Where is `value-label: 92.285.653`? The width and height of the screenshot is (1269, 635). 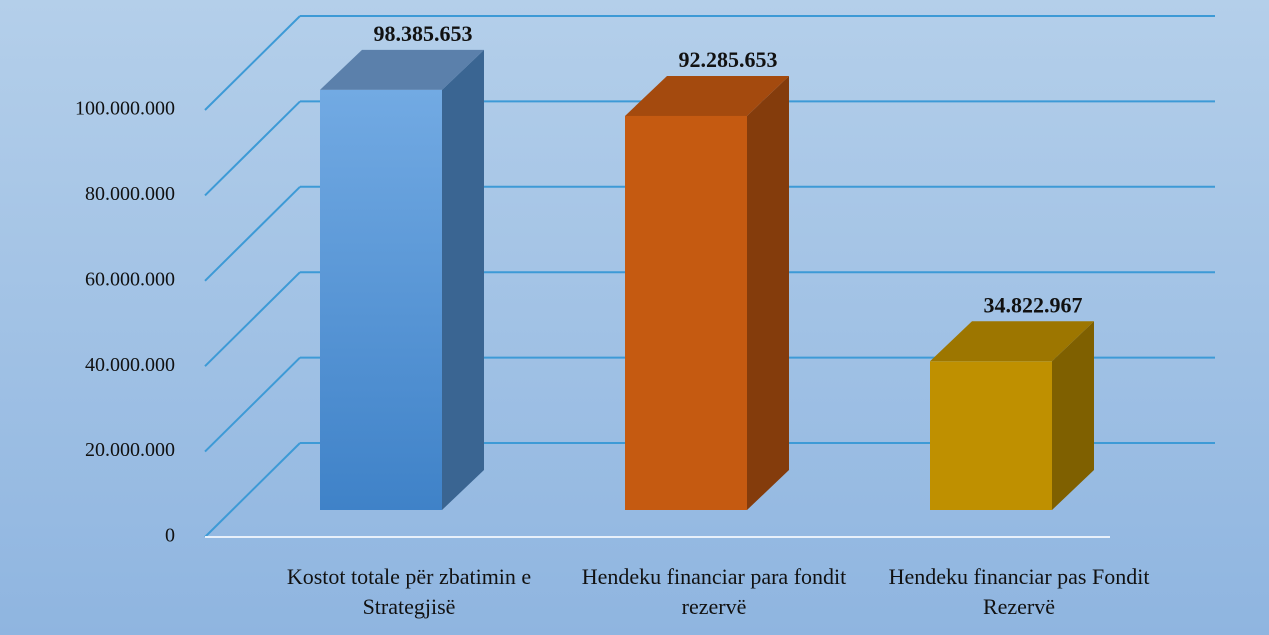
value-label: 92.285.653 is located at coordinates (728, 59).